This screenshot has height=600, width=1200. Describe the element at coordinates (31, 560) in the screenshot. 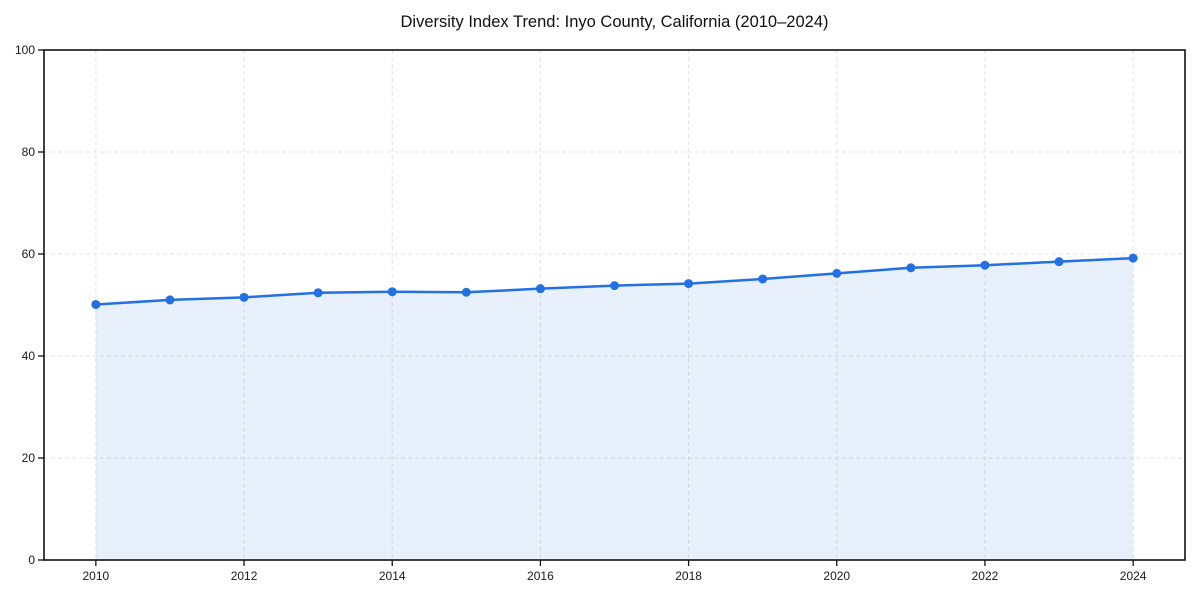

I see `y-tick-label: 0` at that location.